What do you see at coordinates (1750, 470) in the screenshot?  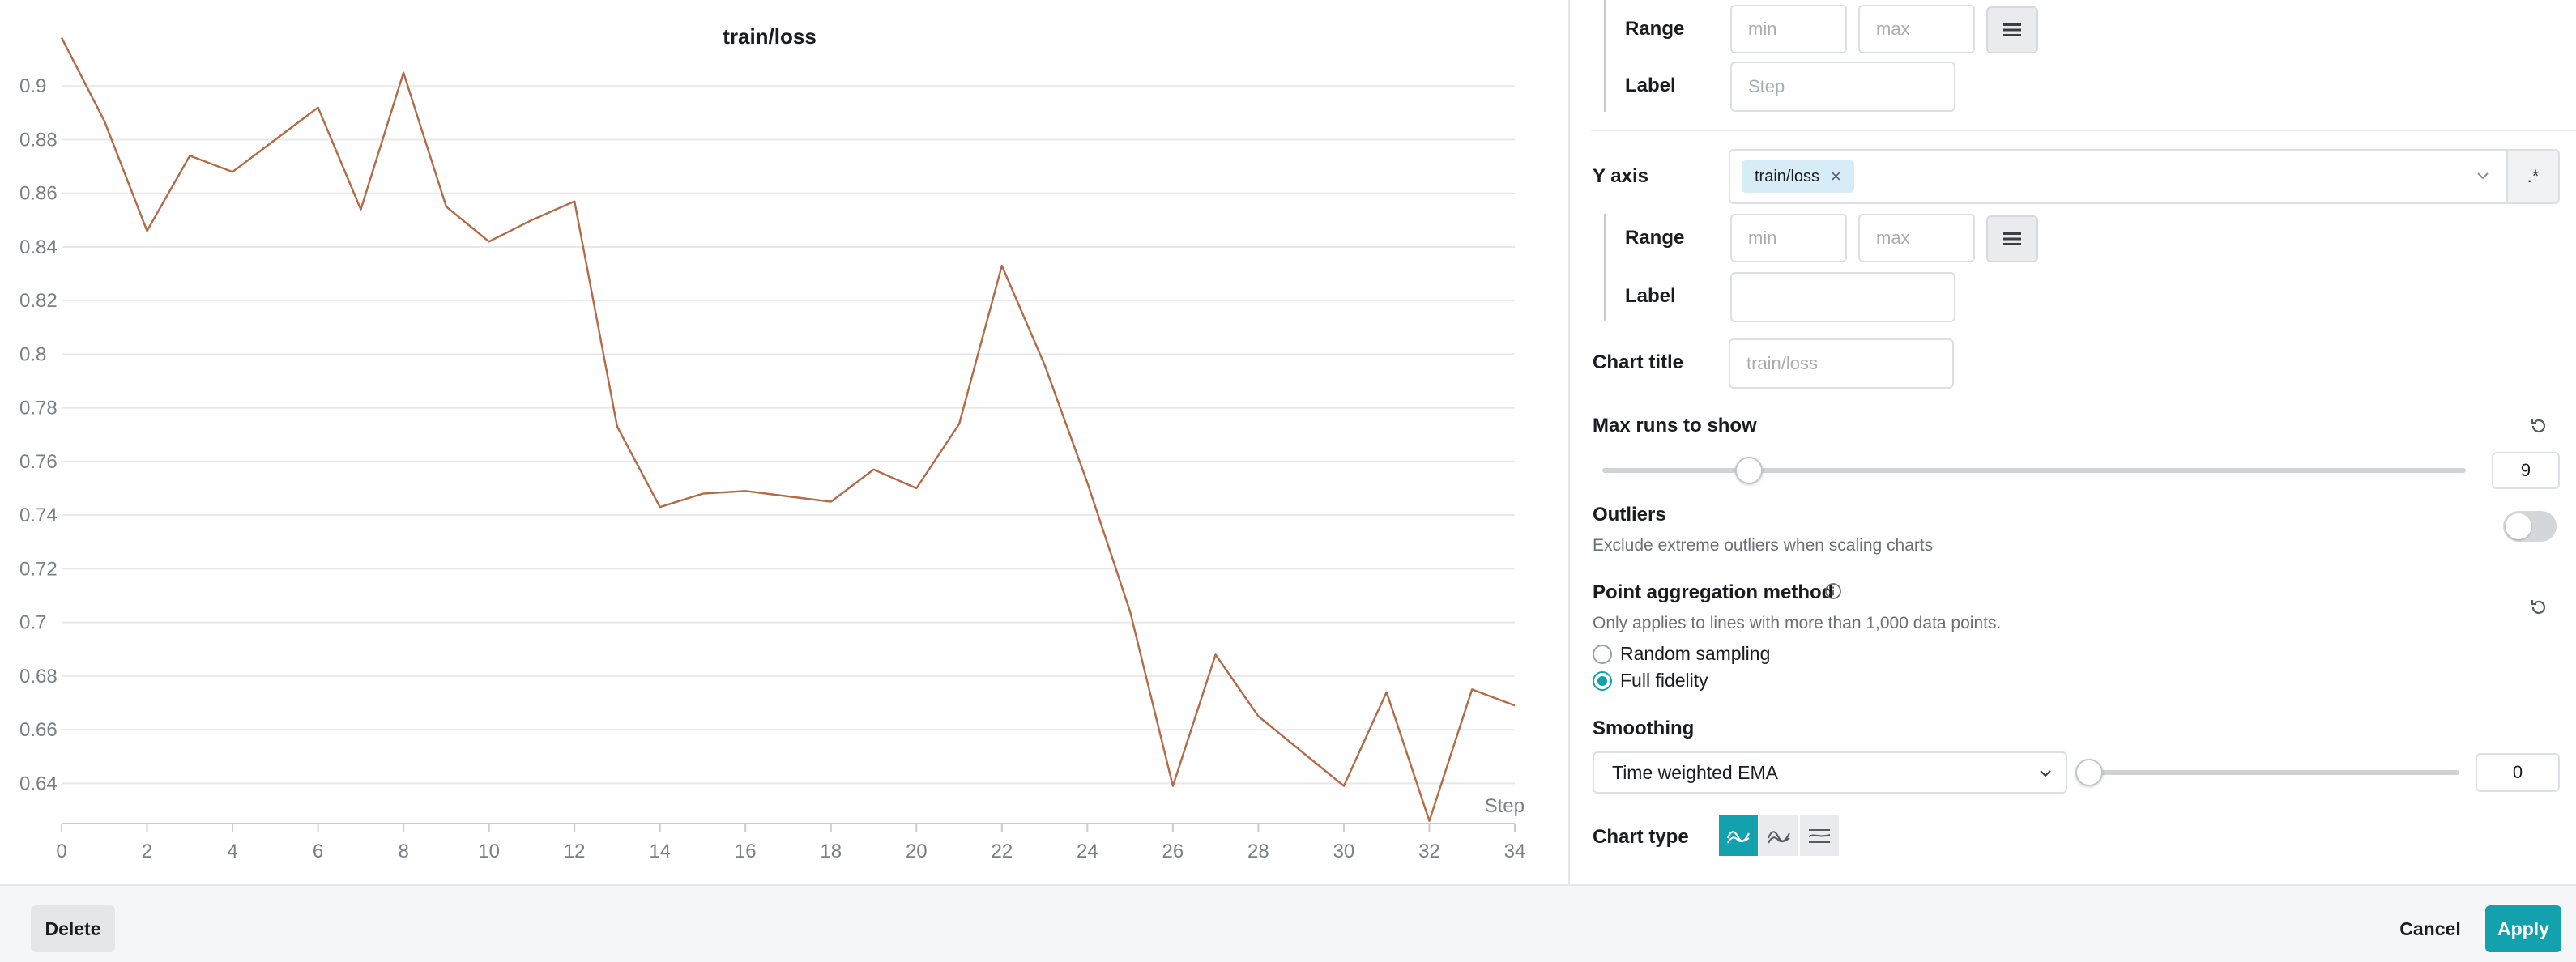 I see `max-runs-slider-thumb` at bounding box center [1750, 470].